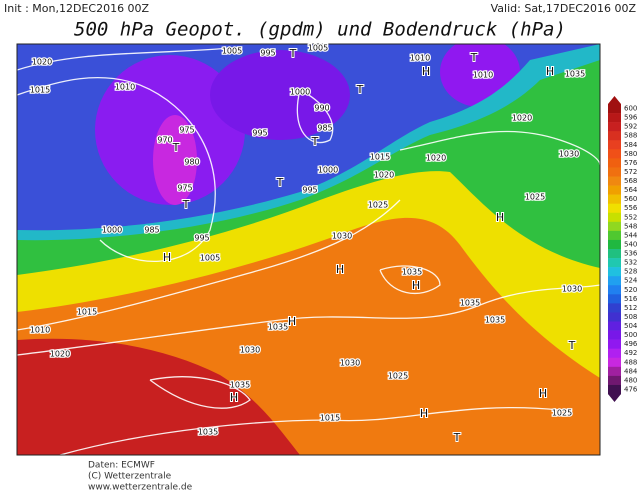 The height and width of the screenshot is (495, 640). I want to click on colorbar-label: 492, so click(630, 353).